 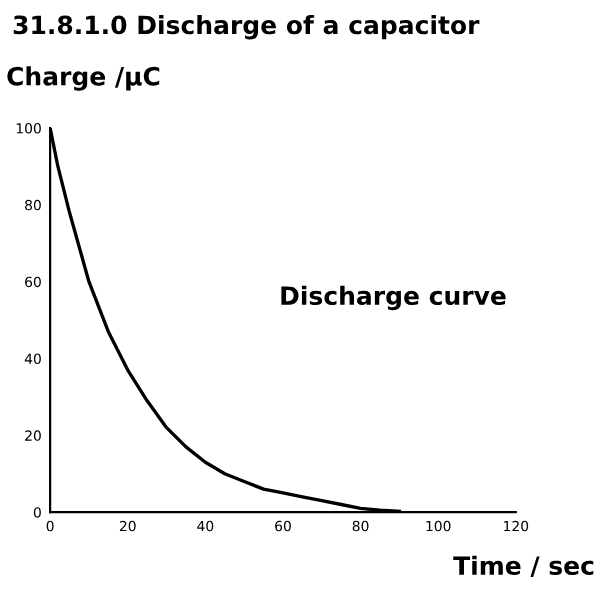 I want to click on text: Discharge curve, so click(x=393, y=298).